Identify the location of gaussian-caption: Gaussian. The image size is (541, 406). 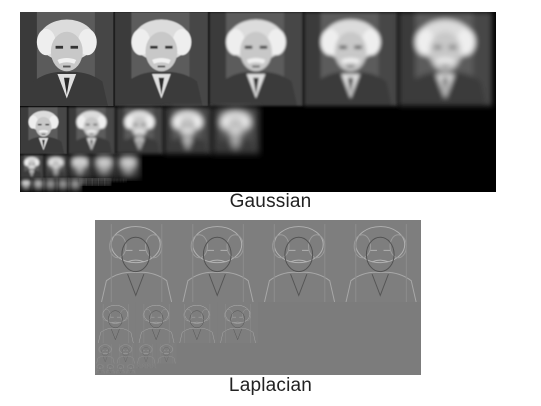
(270, 201).